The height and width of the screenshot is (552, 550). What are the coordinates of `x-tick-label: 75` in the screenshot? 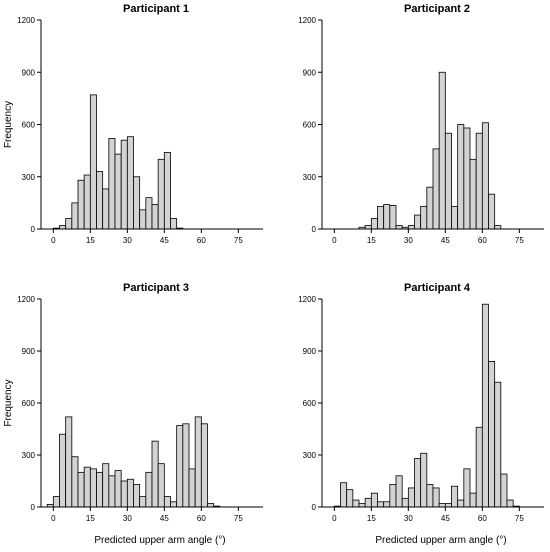 It's located at (519, 240).